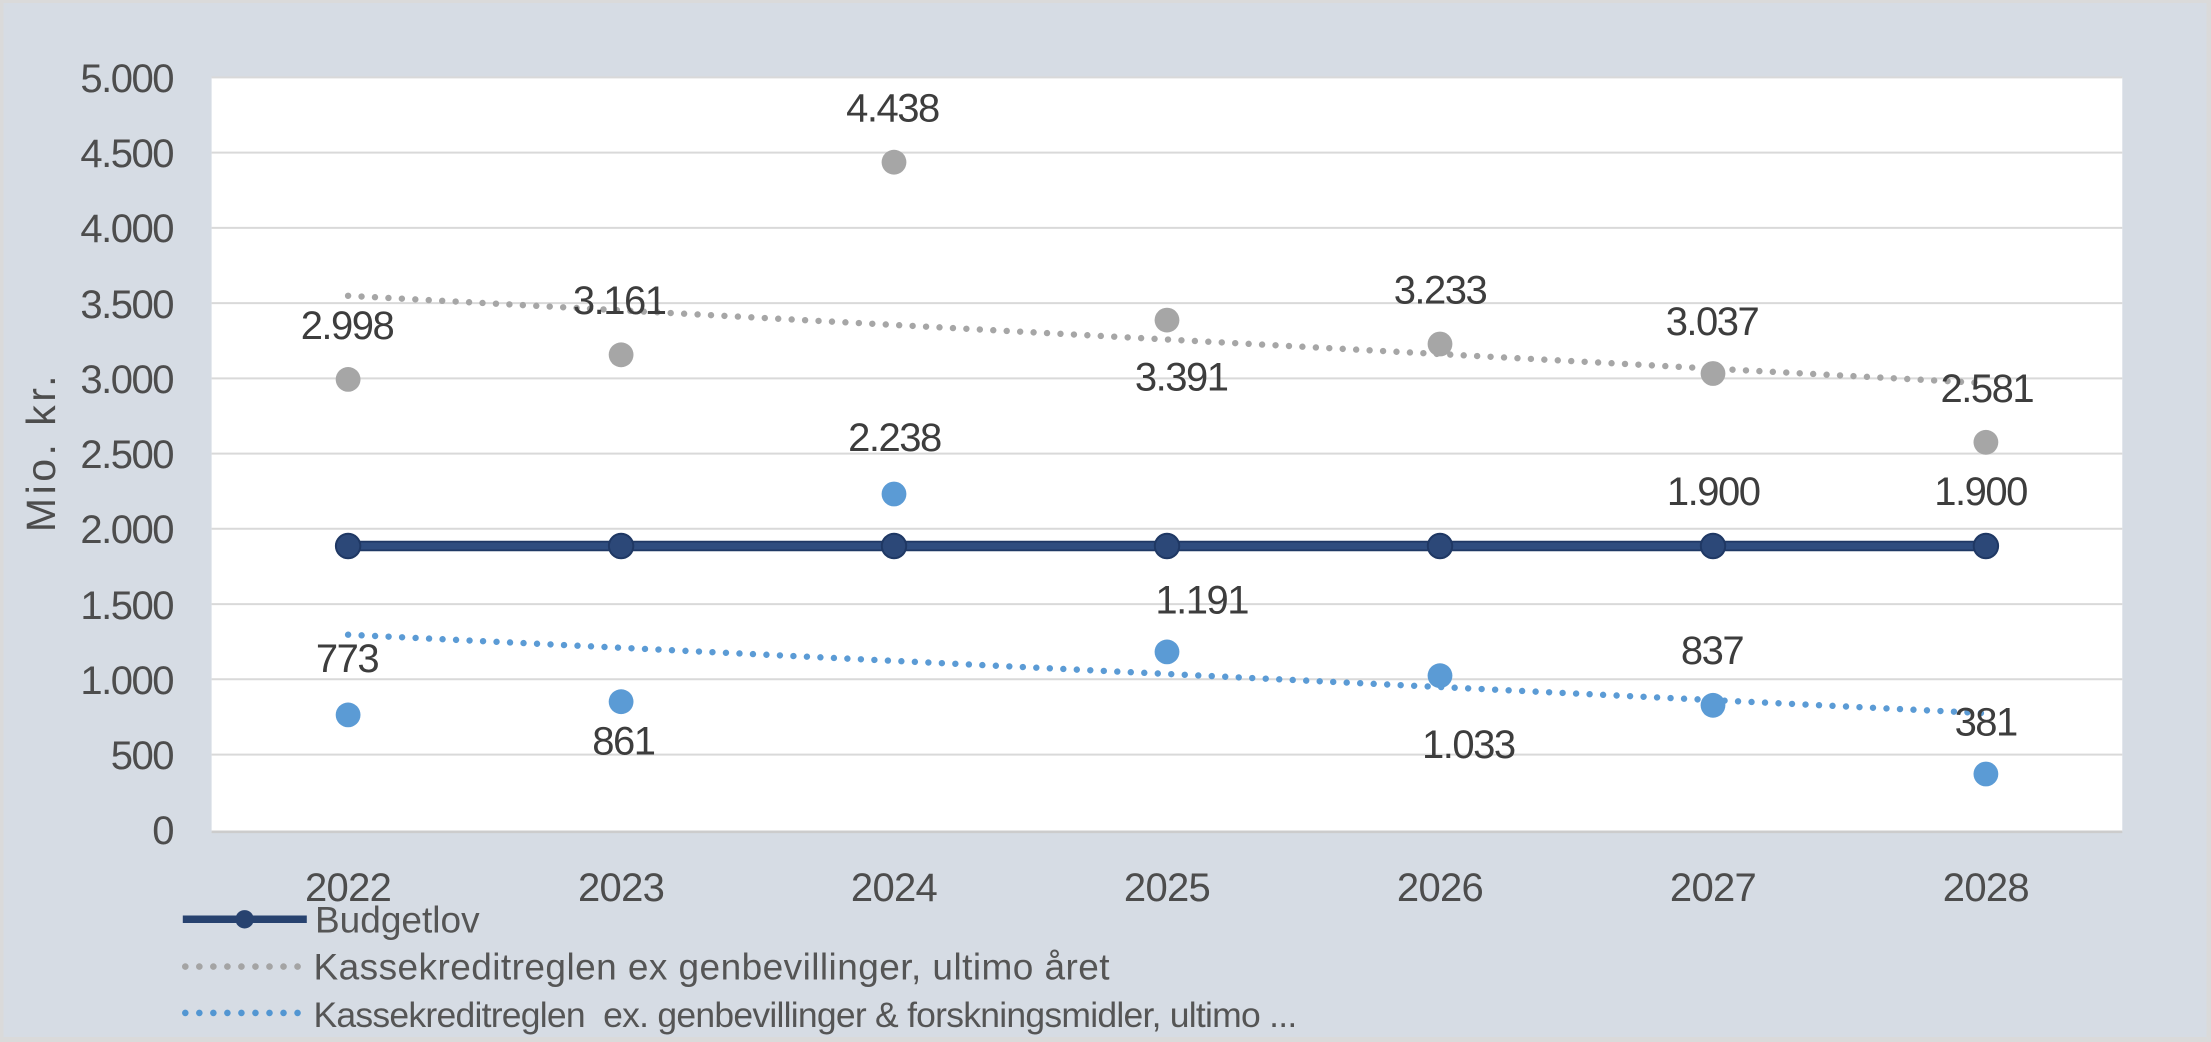  I want to click on svg-text: 837, so click(1712, 651).